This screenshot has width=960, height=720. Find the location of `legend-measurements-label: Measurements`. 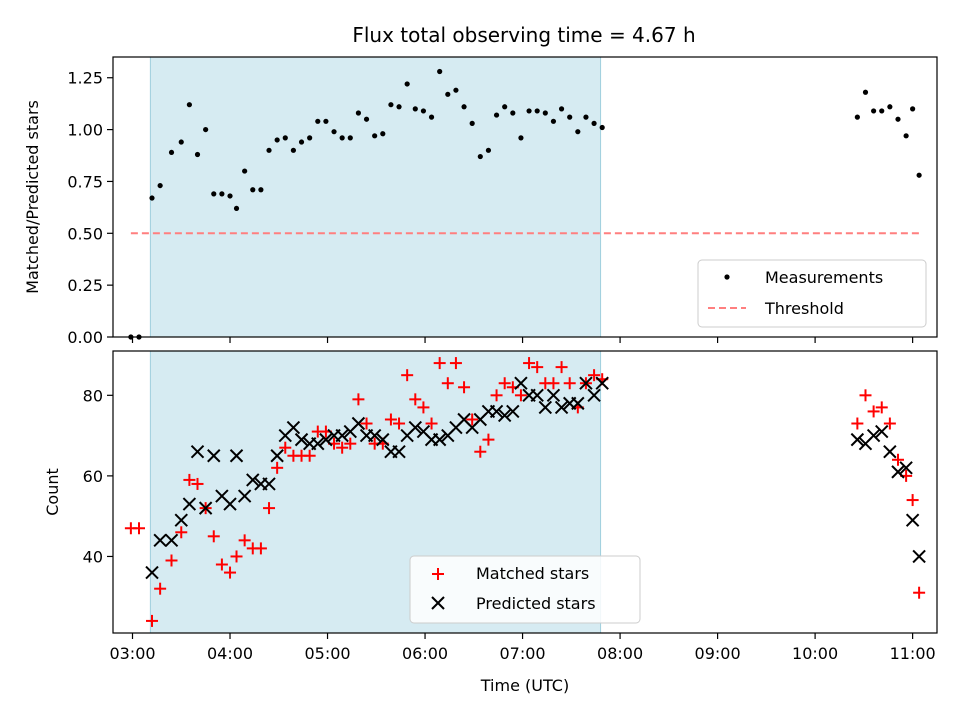

legend-measurements-label: Measurements is located at coordinates (824, 277).